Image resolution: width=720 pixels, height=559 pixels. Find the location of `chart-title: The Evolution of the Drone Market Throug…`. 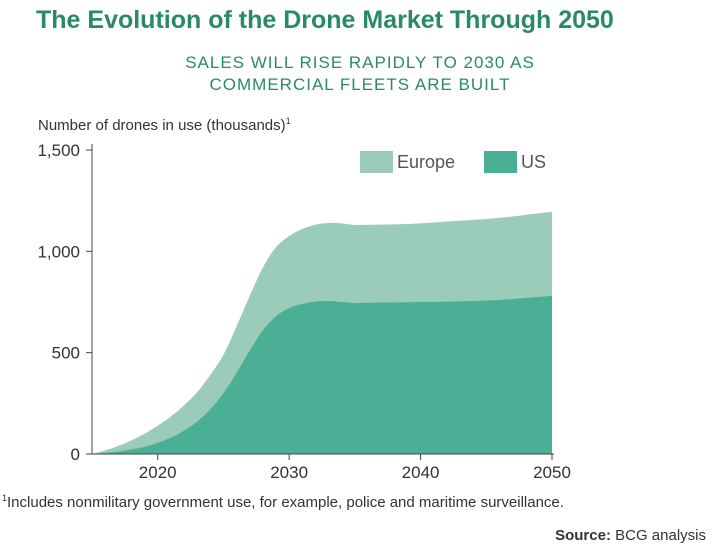

chart-title: The Evolution of the Drone Market Throug… is located at coordinates (325, 20).